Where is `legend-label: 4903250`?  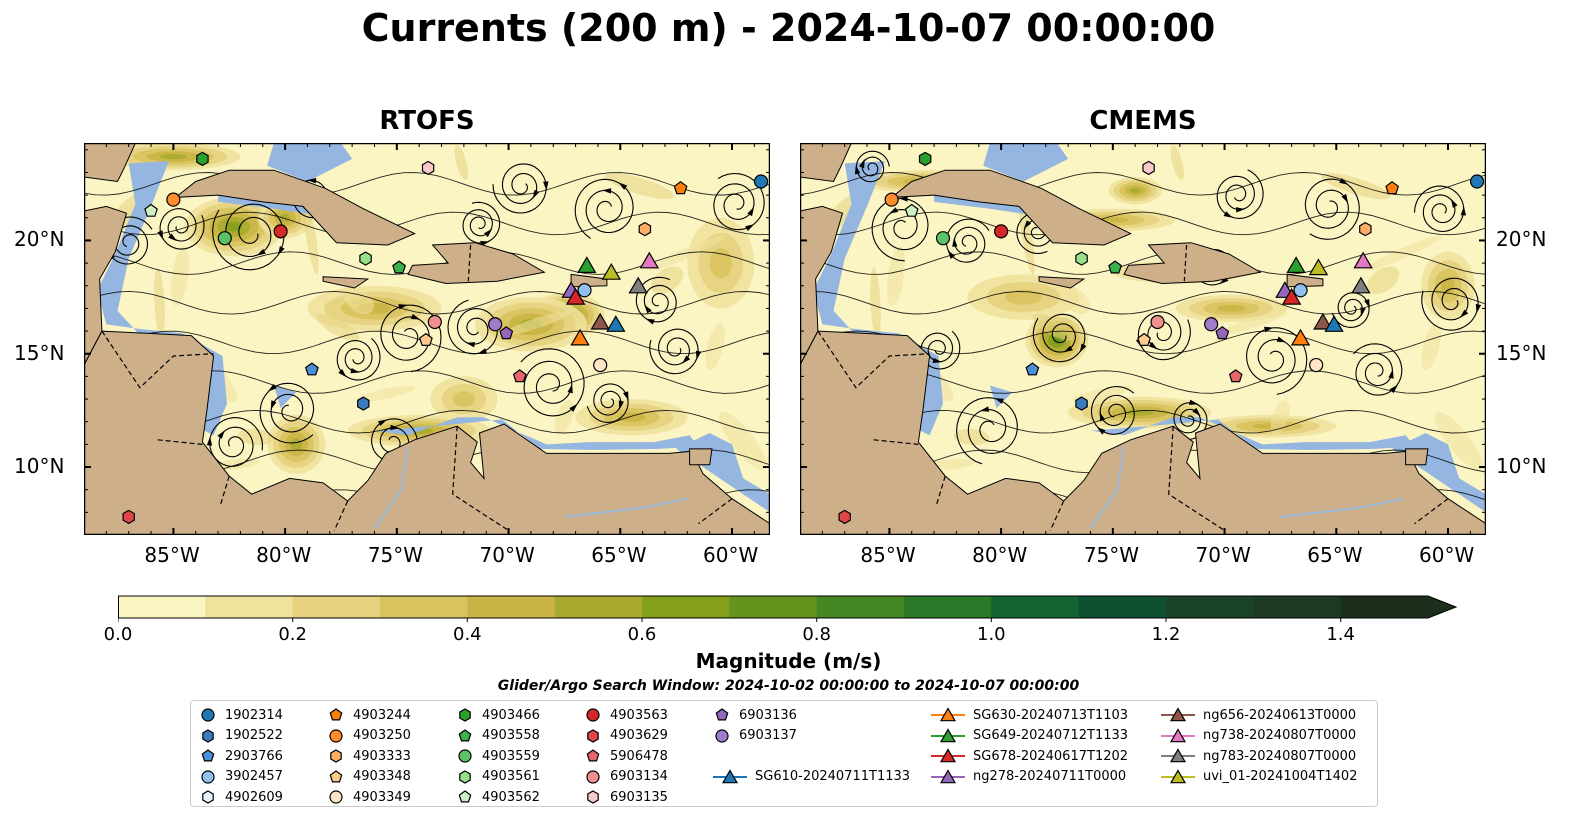
legend-label: 4903250 is located at coordinates (382, 735).